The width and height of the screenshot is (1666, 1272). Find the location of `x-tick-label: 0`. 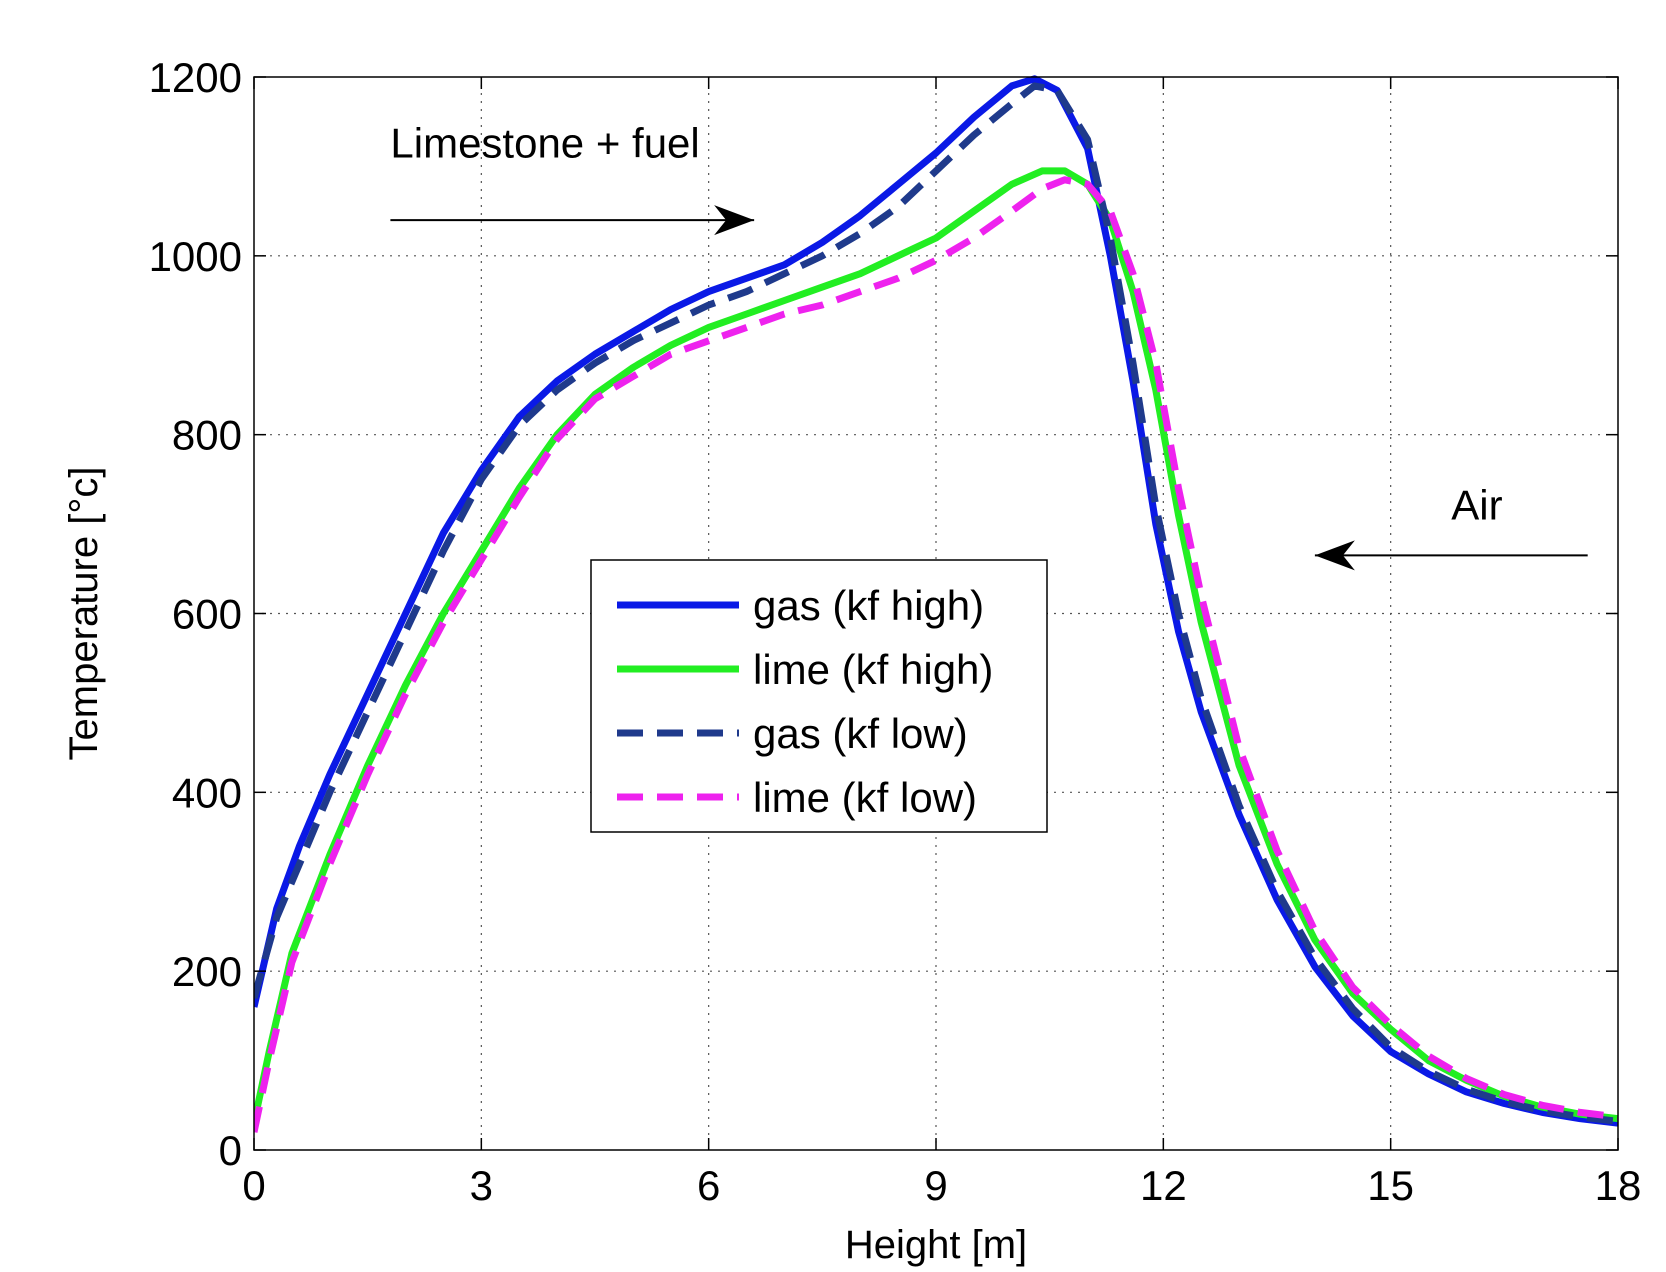

x-tick-label: 0 is located at coordinates (253, 1185).